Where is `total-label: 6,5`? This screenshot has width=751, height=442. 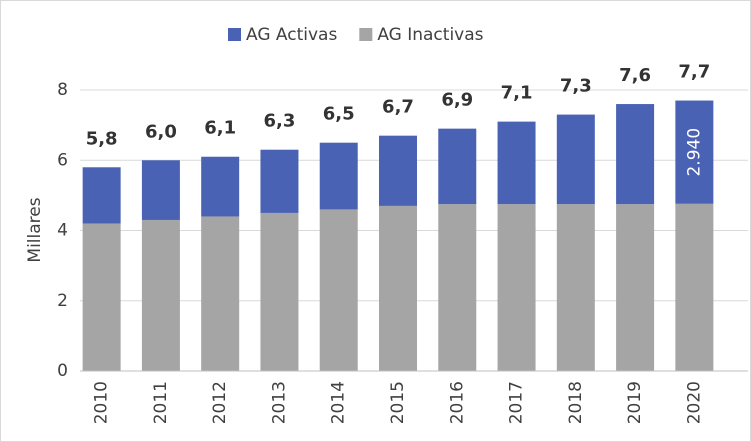
total-label: 6,5 is located at coordinates (339, 114).